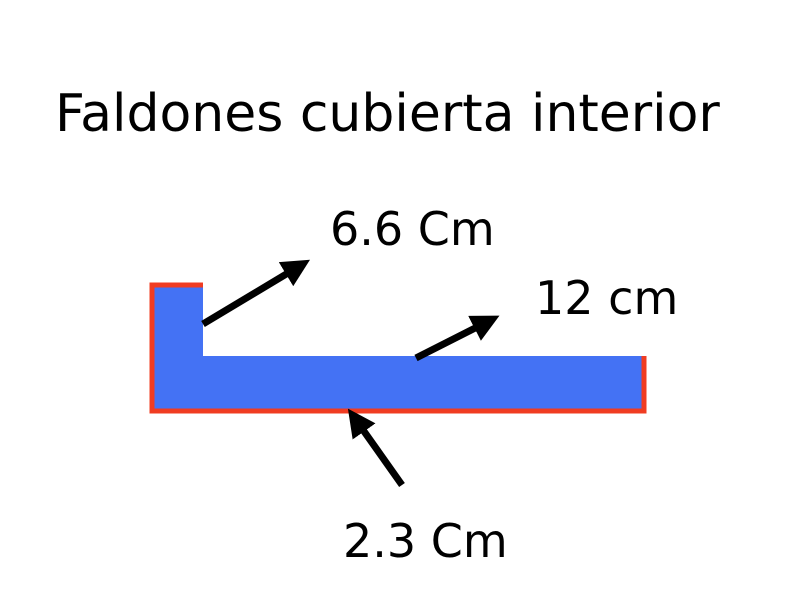 This screenshot has height=600, width=800. I want to click on arrow-length, so click(457, 338).